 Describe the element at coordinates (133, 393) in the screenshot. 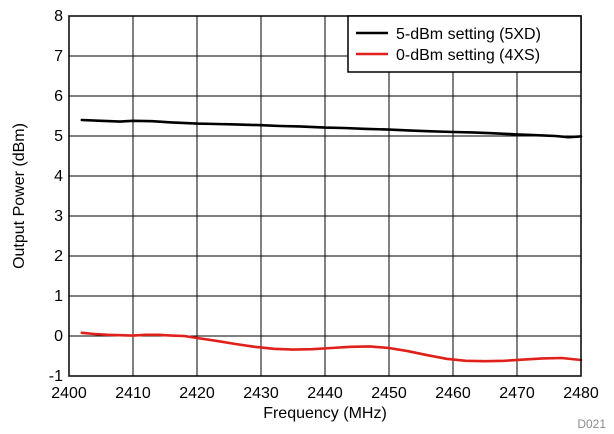

I see `x-tick-label: 2410` at that location.